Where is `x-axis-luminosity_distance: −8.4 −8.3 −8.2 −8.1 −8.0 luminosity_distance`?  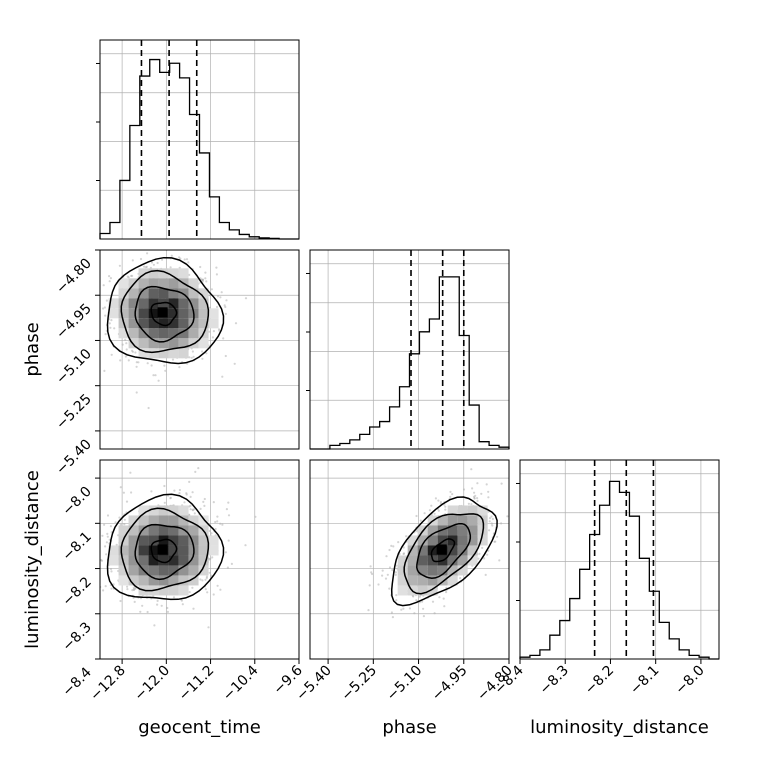 x-axis-luminosity_distance: −8.4 −8.3 −8.2 −8.1 −8.0 luminosity_distance is located at coordinates (600, 698).